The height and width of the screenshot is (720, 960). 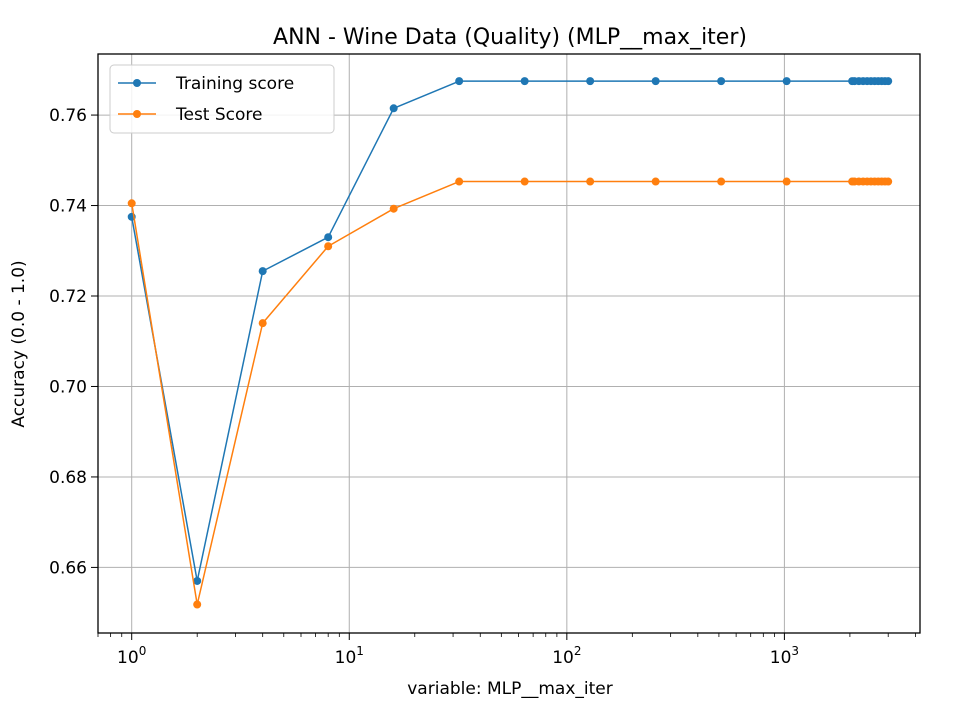 I want to click on y-tick-label: 0.76, so click(x=68, y=116).